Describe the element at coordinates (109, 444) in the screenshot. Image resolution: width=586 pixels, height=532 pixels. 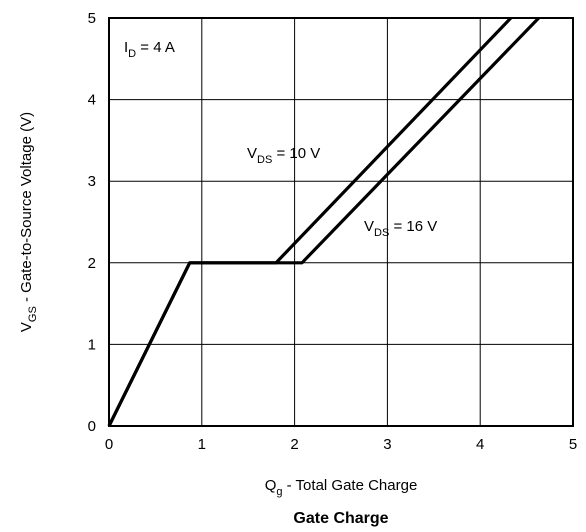
I see `x-tick-label-0: 0` at that location.